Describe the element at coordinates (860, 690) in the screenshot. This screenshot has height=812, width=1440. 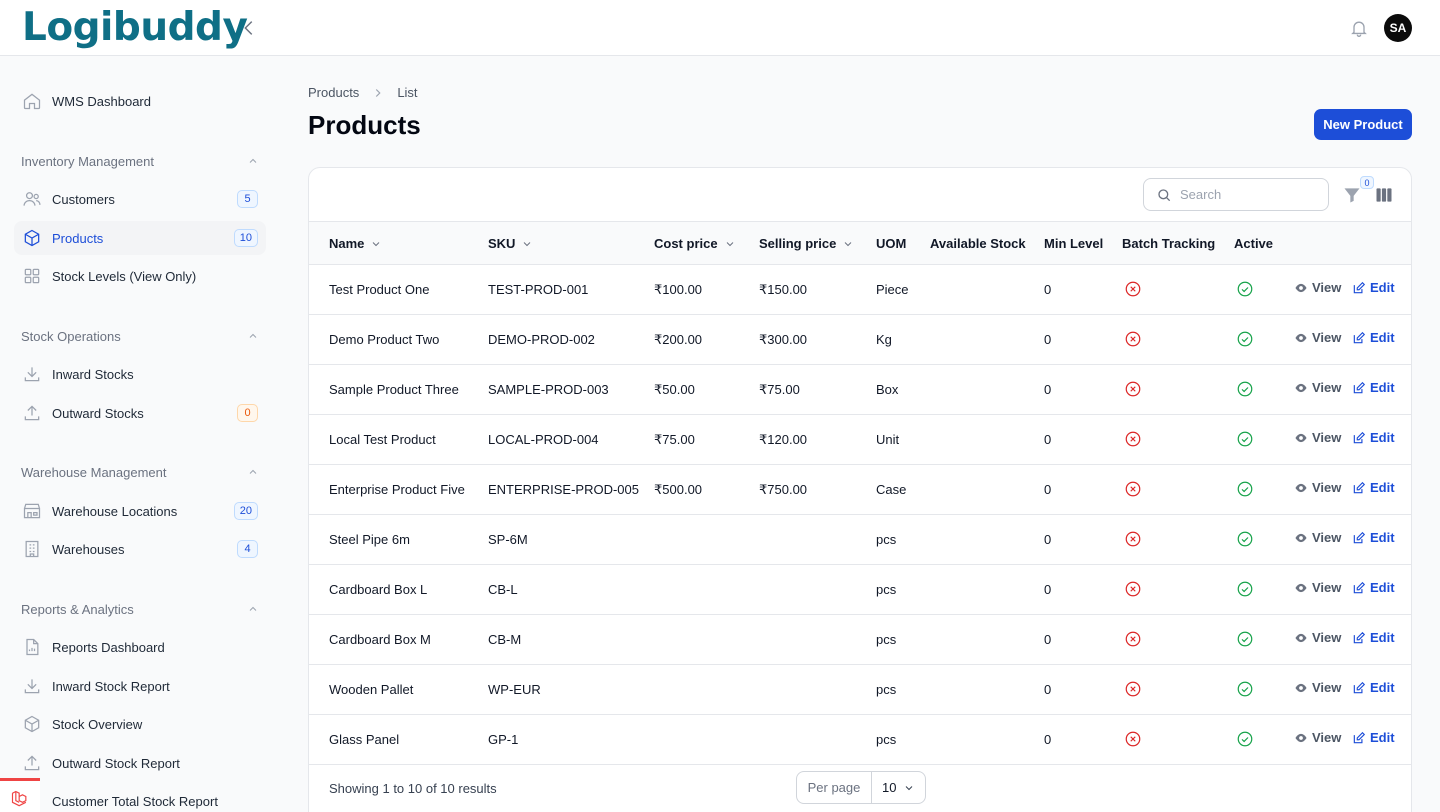
I see `table-row: Wooden Pallet WP-EUR pcs 0 View Edit` at that location.